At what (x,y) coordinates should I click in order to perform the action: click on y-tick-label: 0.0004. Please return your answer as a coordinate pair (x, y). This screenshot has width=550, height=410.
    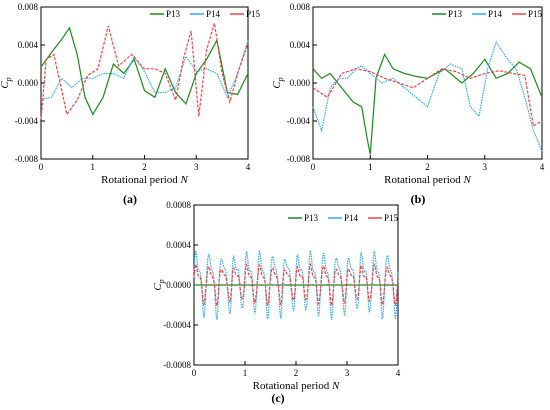
    Looking at the image, I should click on (178, 245).